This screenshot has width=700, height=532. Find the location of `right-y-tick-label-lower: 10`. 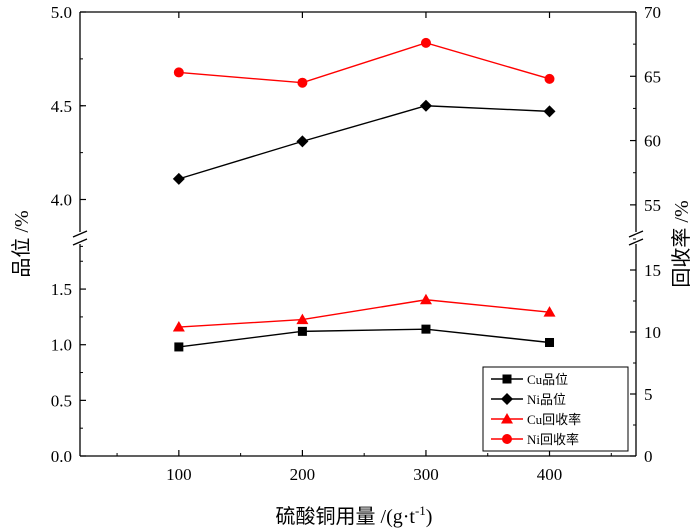

right-y-tick-label-lower: 10 is located at coordinates (652, 332).